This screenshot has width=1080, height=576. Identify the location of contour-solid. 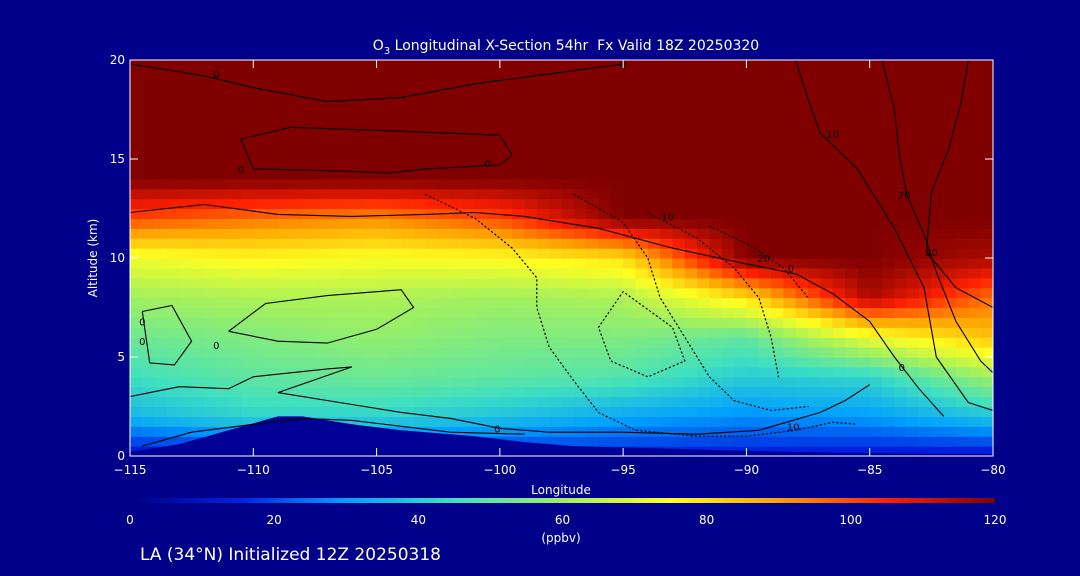
(321, 316).